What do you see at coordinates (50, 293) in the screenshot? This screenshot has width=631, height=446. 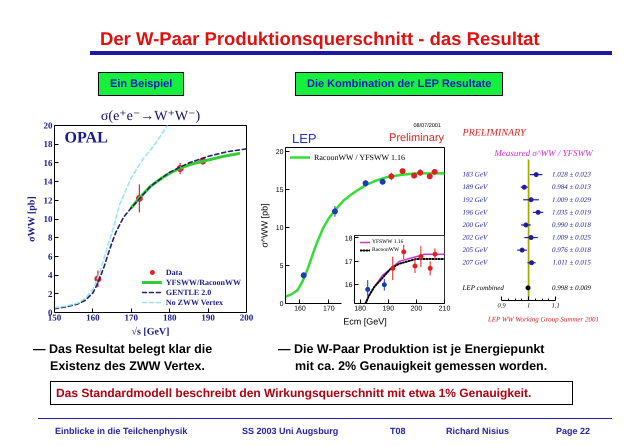 I see `y-tick-label: 2` at bounding box center [50, 293].